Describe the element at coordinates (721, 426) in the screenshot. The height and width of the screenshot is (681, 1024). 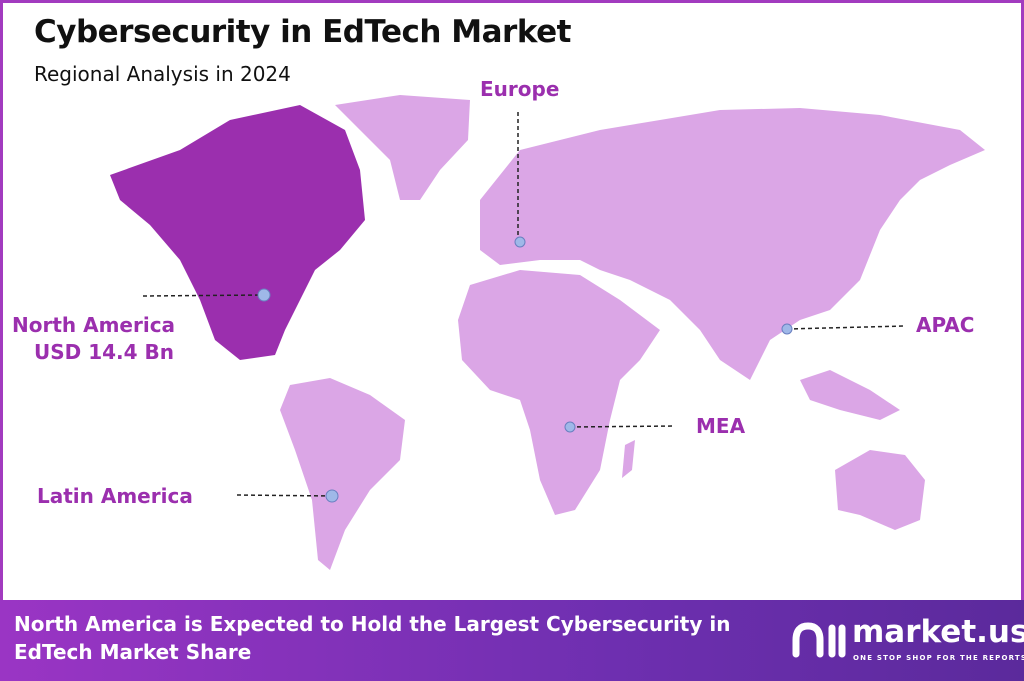
I see `label-mea: MEA` at that location.